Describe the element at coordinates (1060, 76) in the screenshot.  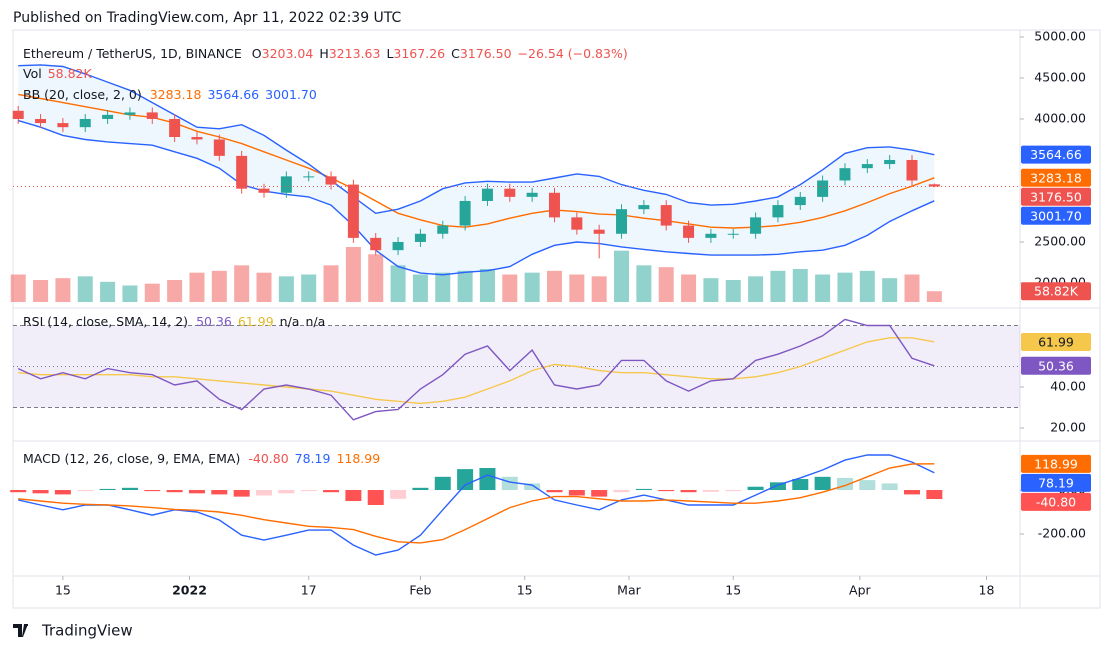
I see `y-tick-label: 4500.00` at that location.